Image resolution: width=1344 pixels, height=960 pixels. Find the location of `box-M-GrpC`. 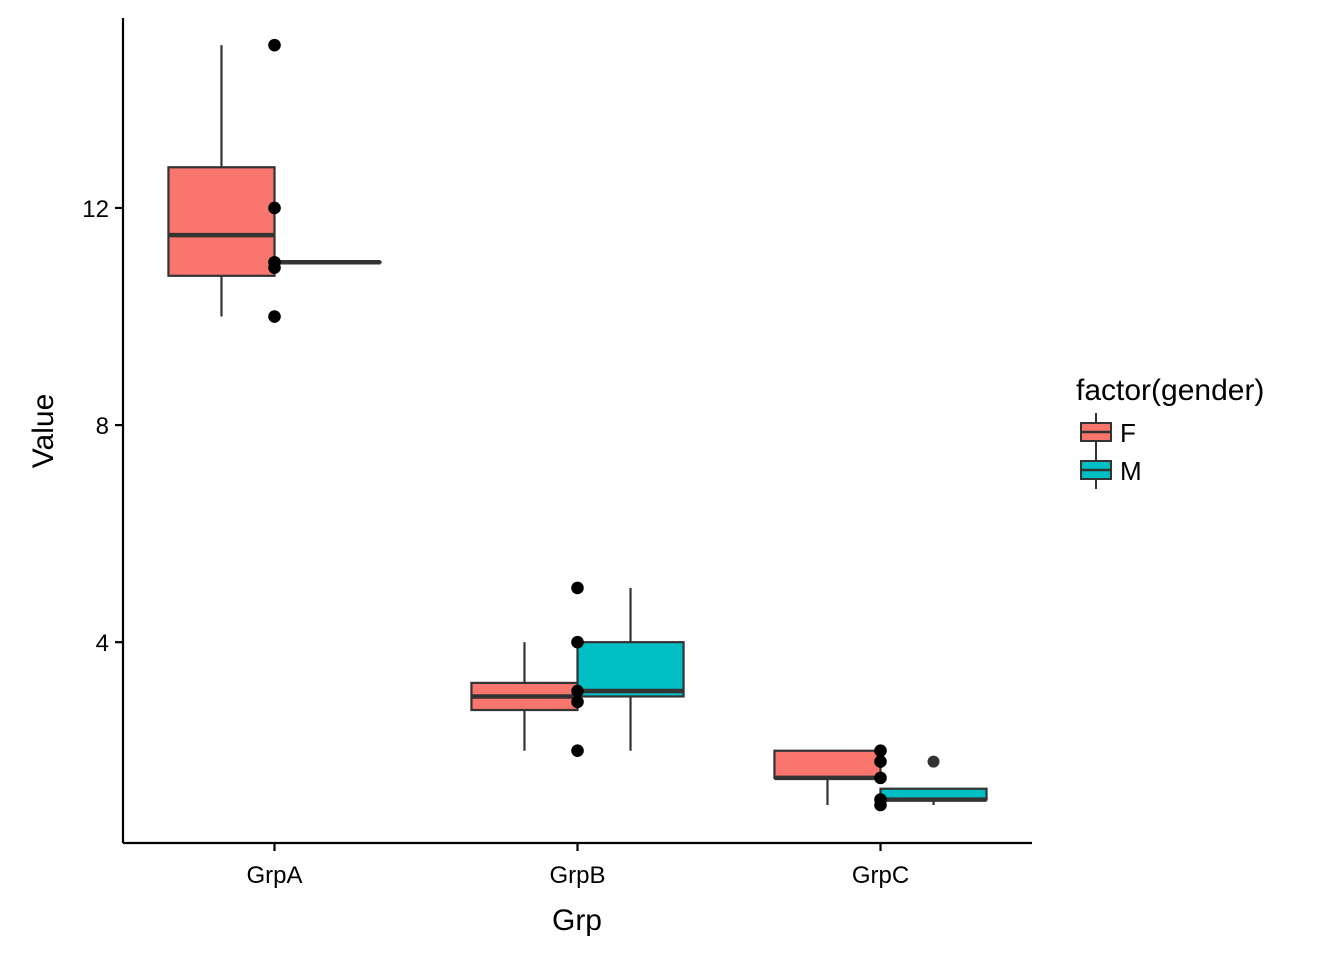

box-M-GrpC is located at coordinates (933, 780).